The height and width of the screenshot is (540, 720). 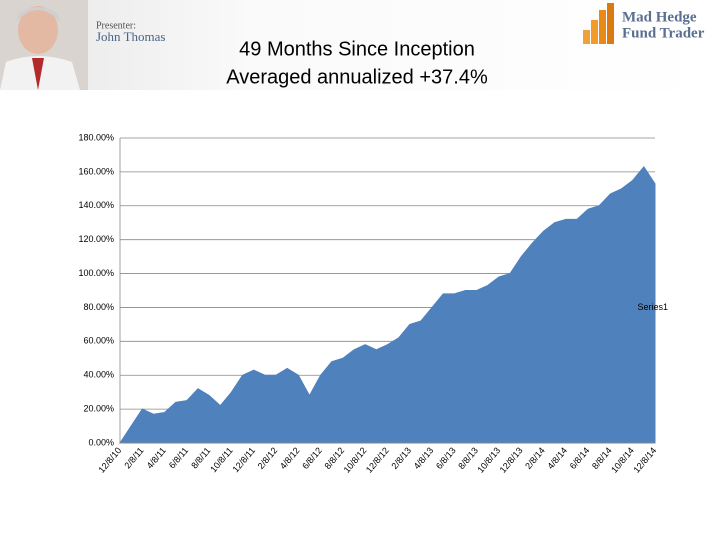 I want to click on x-tick-label: 4/8/14, so click(x=557, y=458).